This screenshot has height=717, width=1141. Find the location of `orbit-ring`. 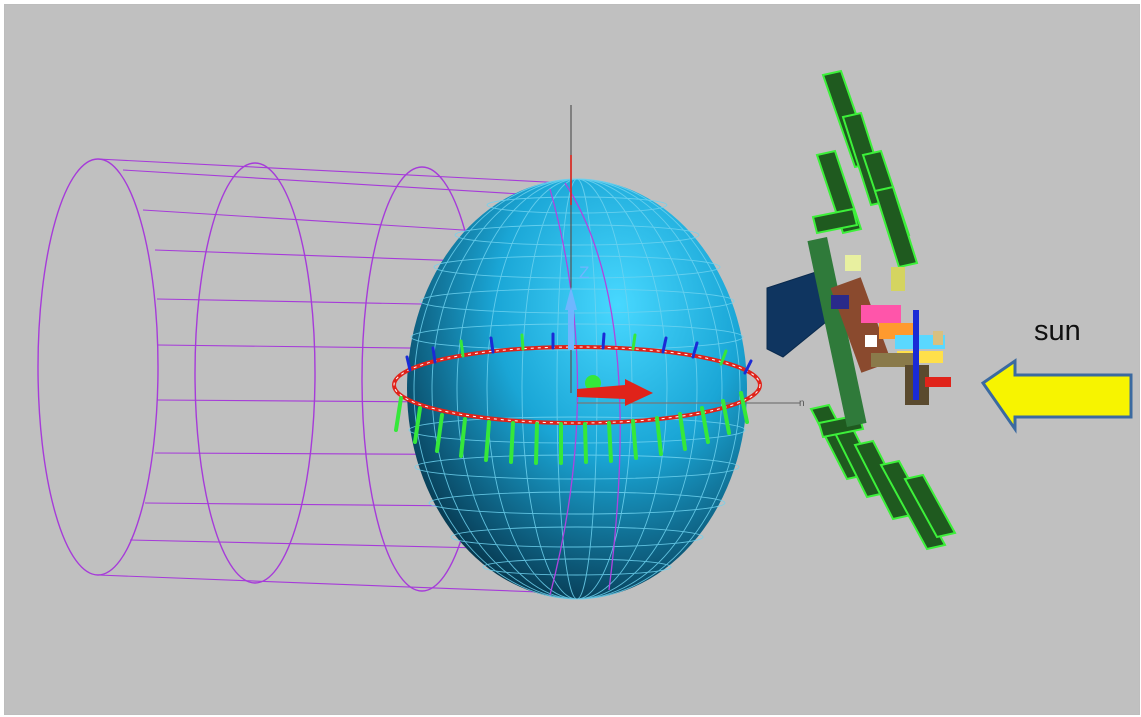

orbit-ring is located at coordinates (577, 398).